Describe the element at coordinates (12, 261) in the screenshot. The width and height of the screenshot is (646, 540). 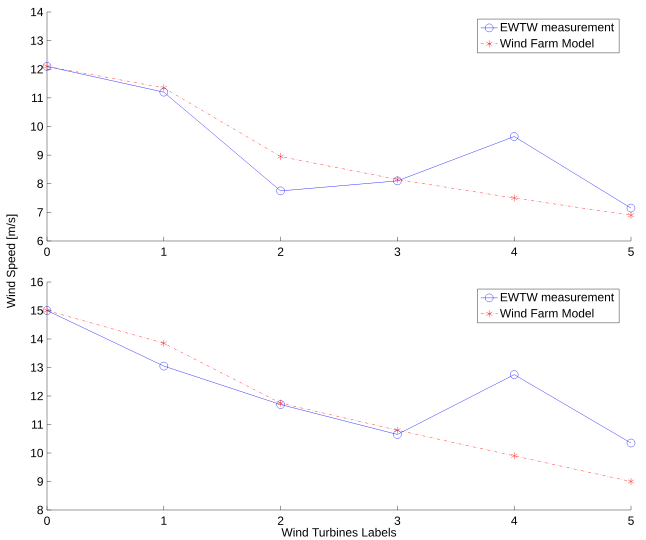
I see `y-axis-title: Wind Speed [m/s]` at that location.